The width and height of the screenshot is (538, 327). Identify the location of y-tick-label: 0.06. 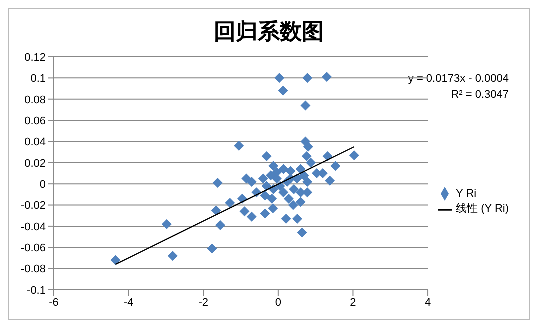
(35, 121).